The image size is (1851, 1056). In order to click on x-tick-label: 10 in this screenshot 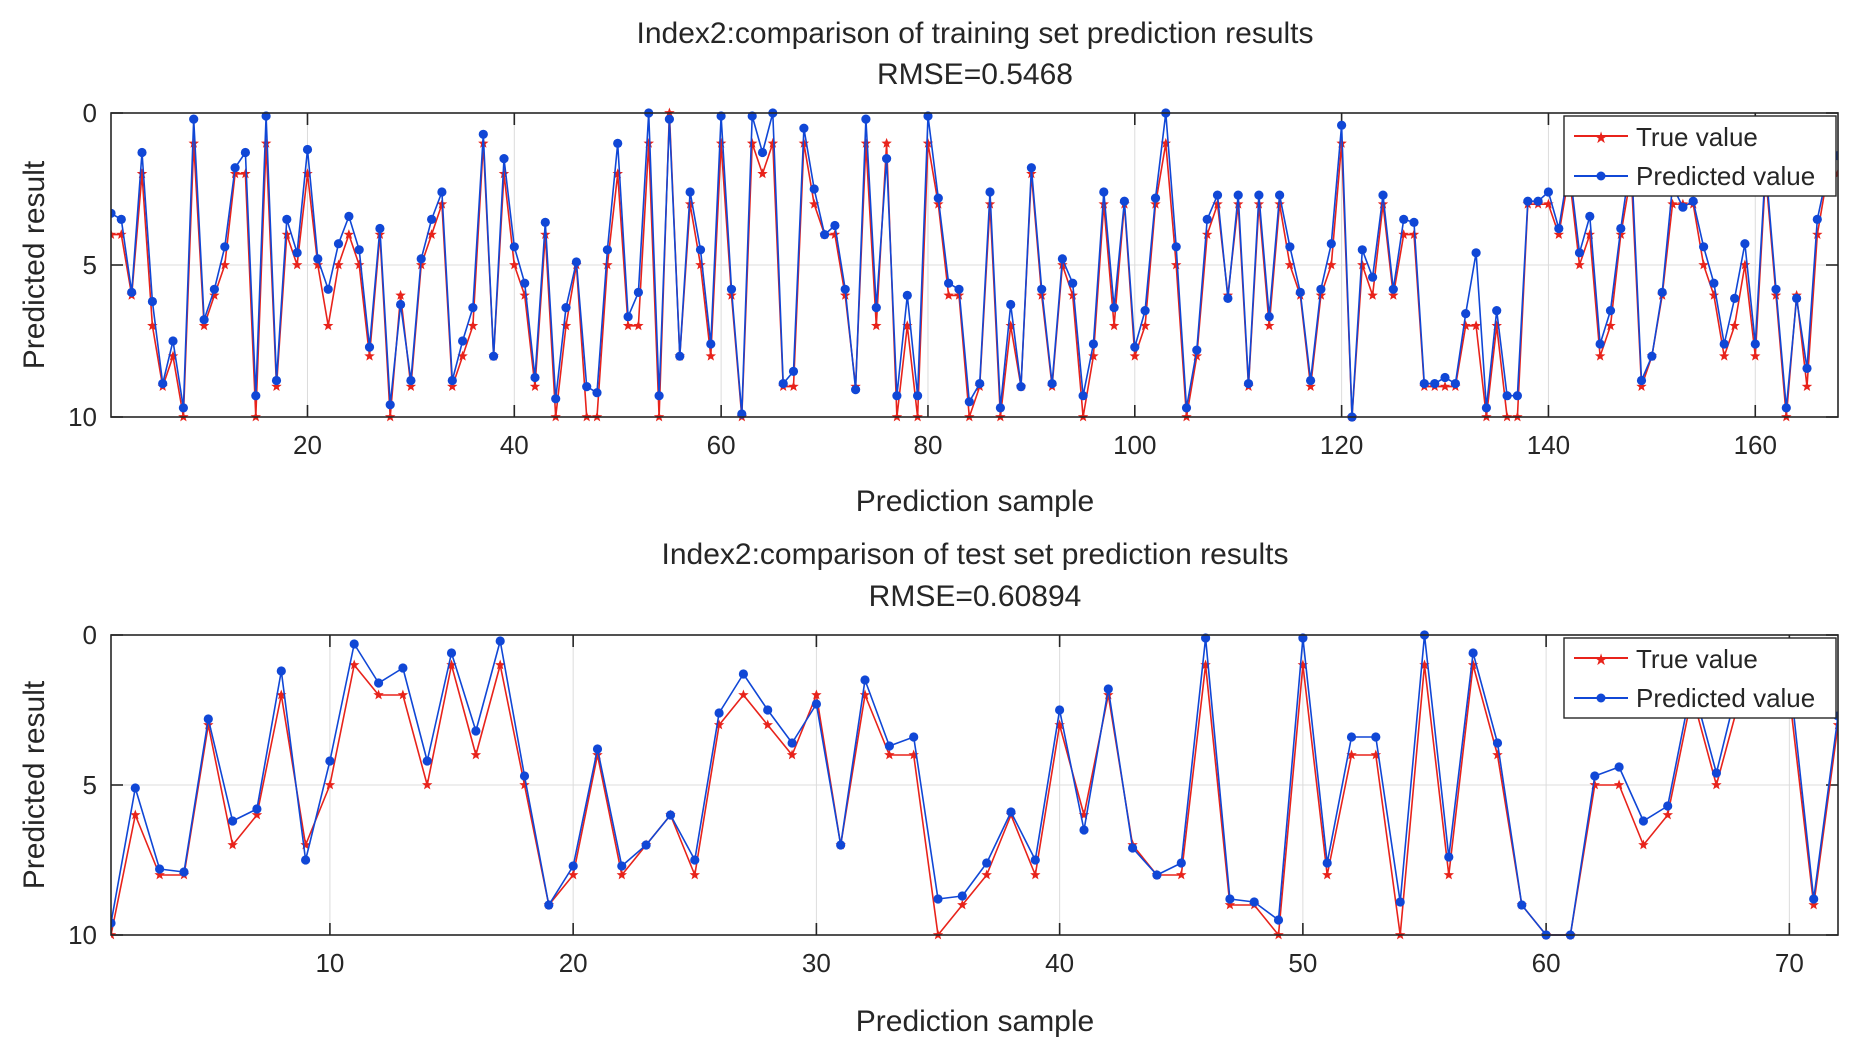, I will do `click(329, 963)`.